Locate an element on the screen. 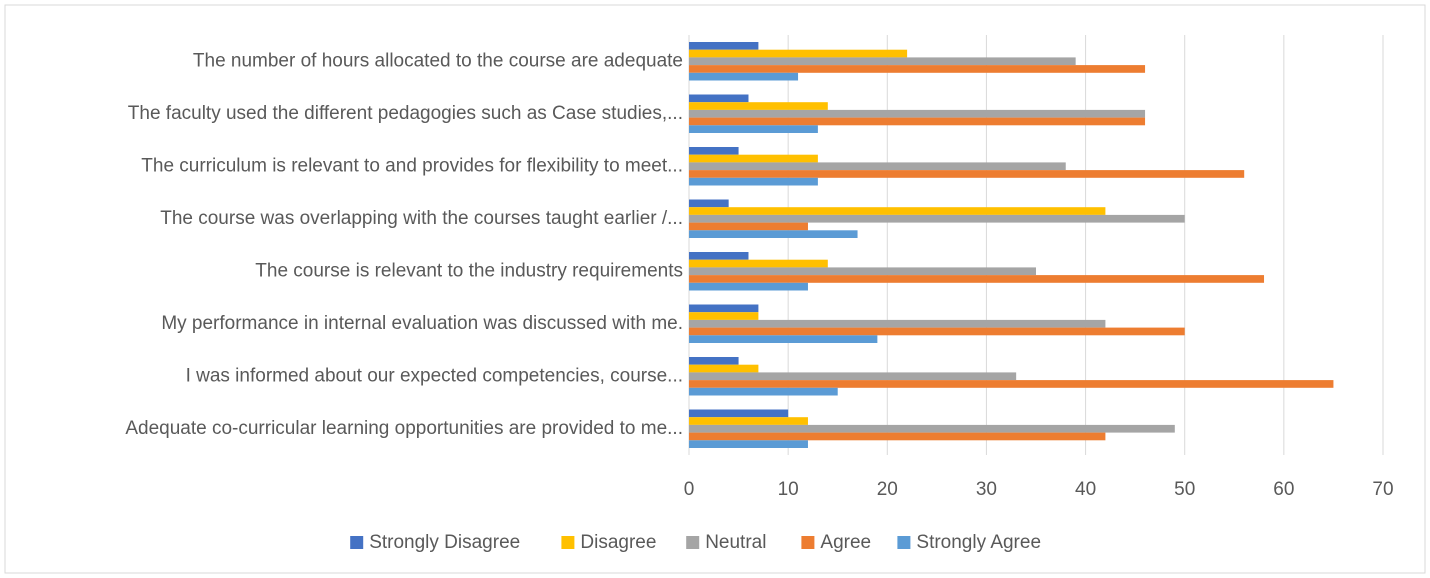  legend-label: Strongly Disagree is located at coordinates (444, 542).